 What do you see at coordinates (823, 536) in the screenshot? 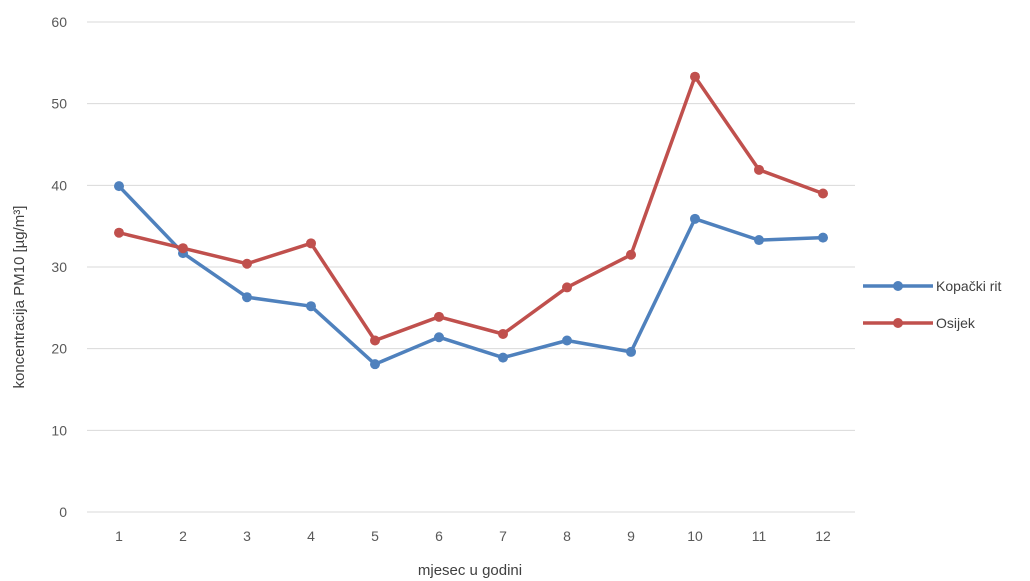
I see `x-tick-label: 12` at bounding box center [823, 536].